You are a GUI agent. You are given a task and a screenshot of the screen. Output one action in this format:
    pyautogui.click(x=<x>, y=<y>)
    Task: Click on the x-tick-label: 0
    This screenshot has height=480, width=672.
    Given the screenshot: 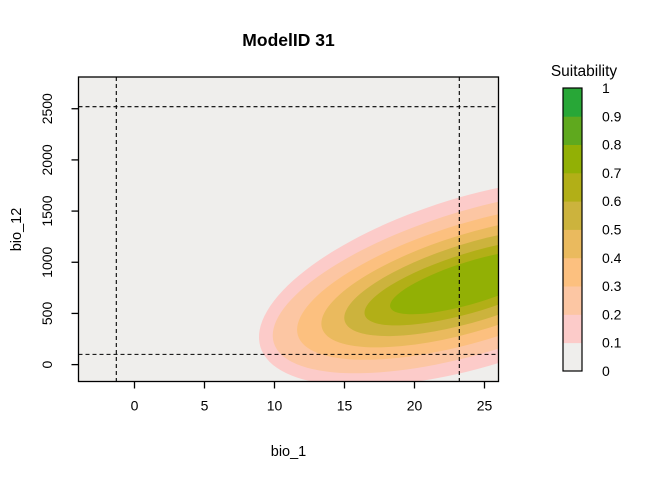 What is the action you would take?
    pyautogui.click(x=135, y=406)
    